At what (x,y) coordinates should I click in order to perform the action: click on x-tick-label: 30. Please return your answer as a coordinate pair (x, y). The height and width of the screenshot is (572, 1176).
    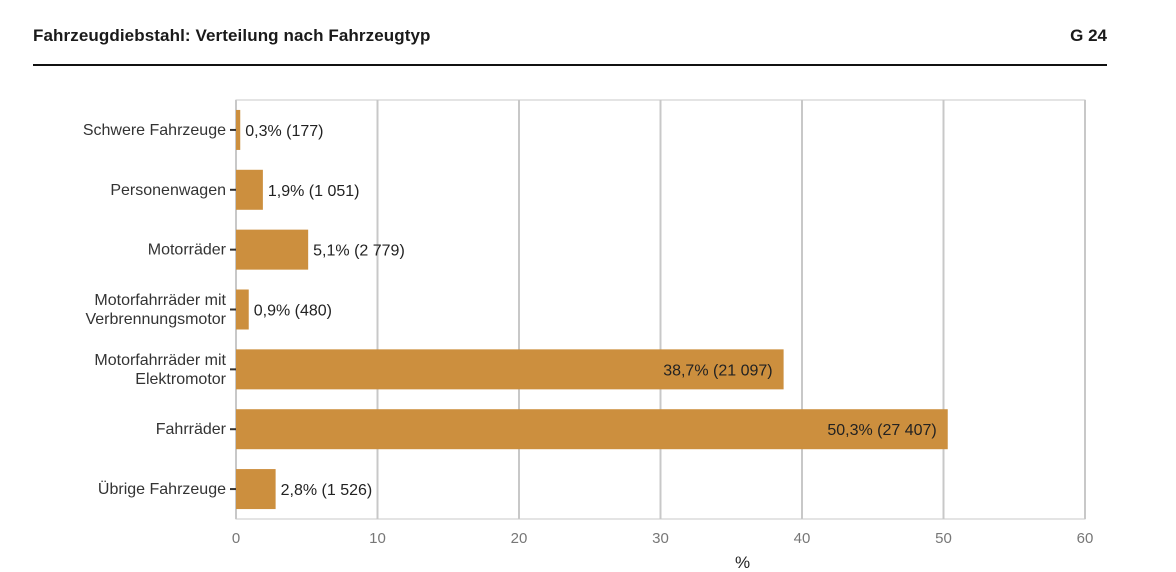
    Looking at the image, I should click on (660, 538).